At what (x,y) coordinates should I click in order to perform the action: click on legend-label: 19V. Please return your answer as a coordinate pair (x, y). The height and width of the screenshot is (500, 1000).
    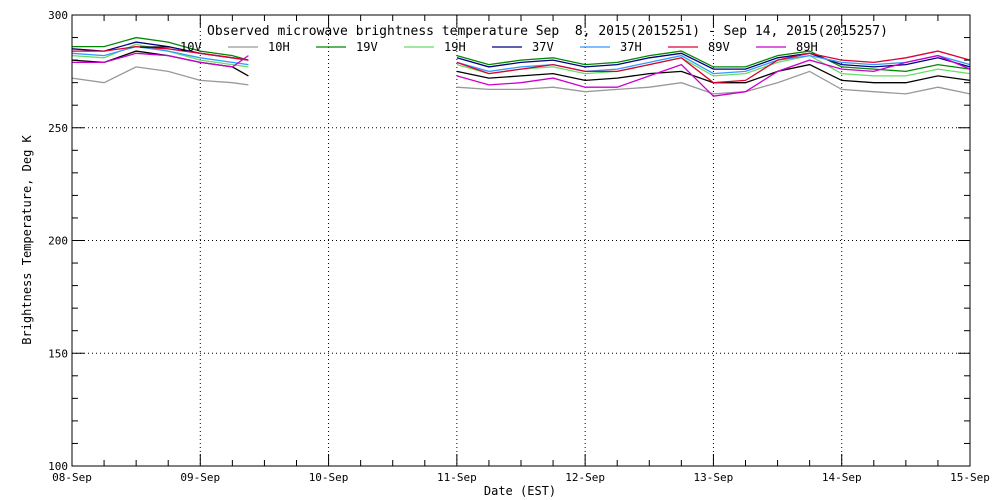
    Looking at the image, I should click on (367, 47).